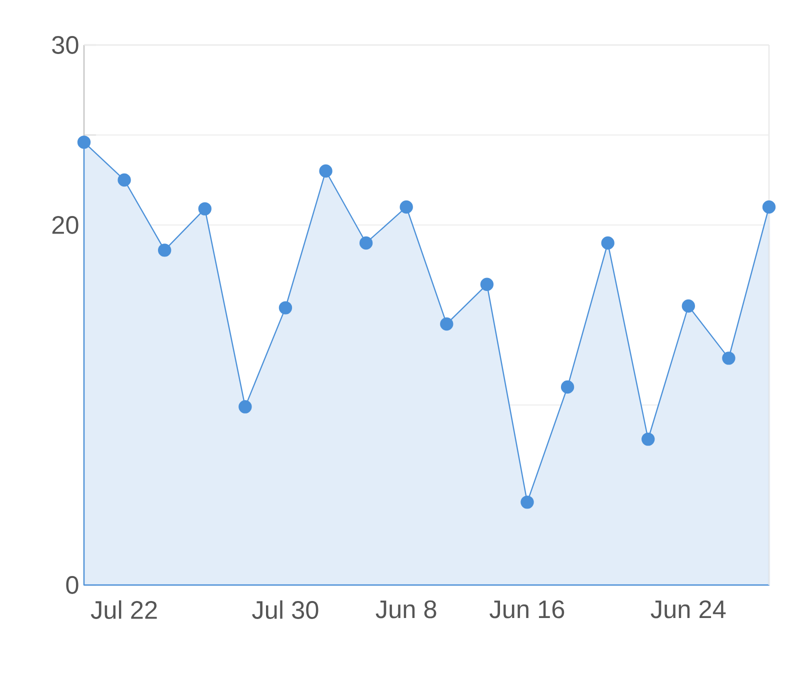 The image size is (800, 695). I want to click on y-tick-label: 30, so click(65, 45).